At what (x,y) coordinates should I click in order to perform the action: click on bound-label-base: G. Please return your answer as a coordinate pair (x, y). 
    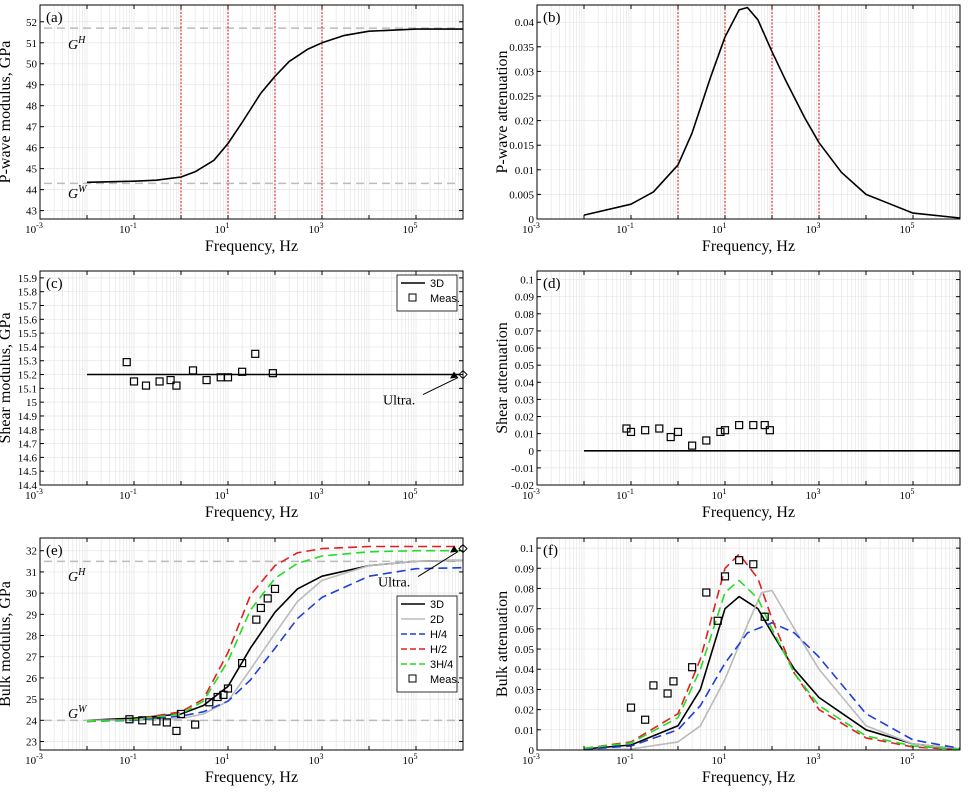
    Looking at the image, I should click on (73, 577).